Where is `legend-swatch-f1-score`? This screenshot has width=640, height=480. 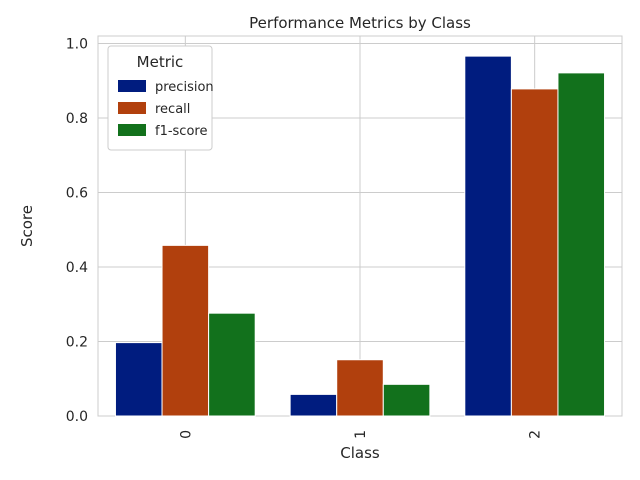 legend-swatch-f1-score is located at coordinates (132, 130).